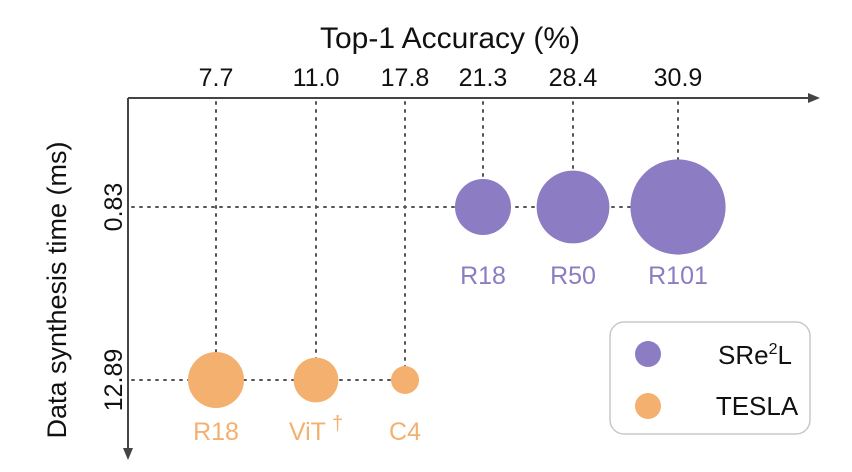 This screenshot has height=472, width=852. Describe the element at coordinates (757, 406) in the screenshot. I see `legend-label-tesla: TESLA` at that location.